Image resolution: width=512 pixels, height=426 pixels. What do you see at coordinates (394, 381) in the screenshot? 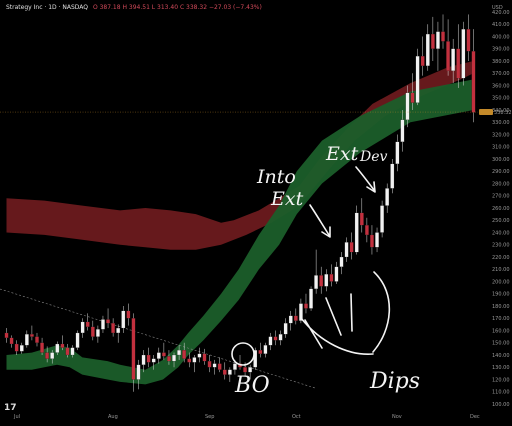
I see `dips-label: Dips` at bounding box center [394, 381].